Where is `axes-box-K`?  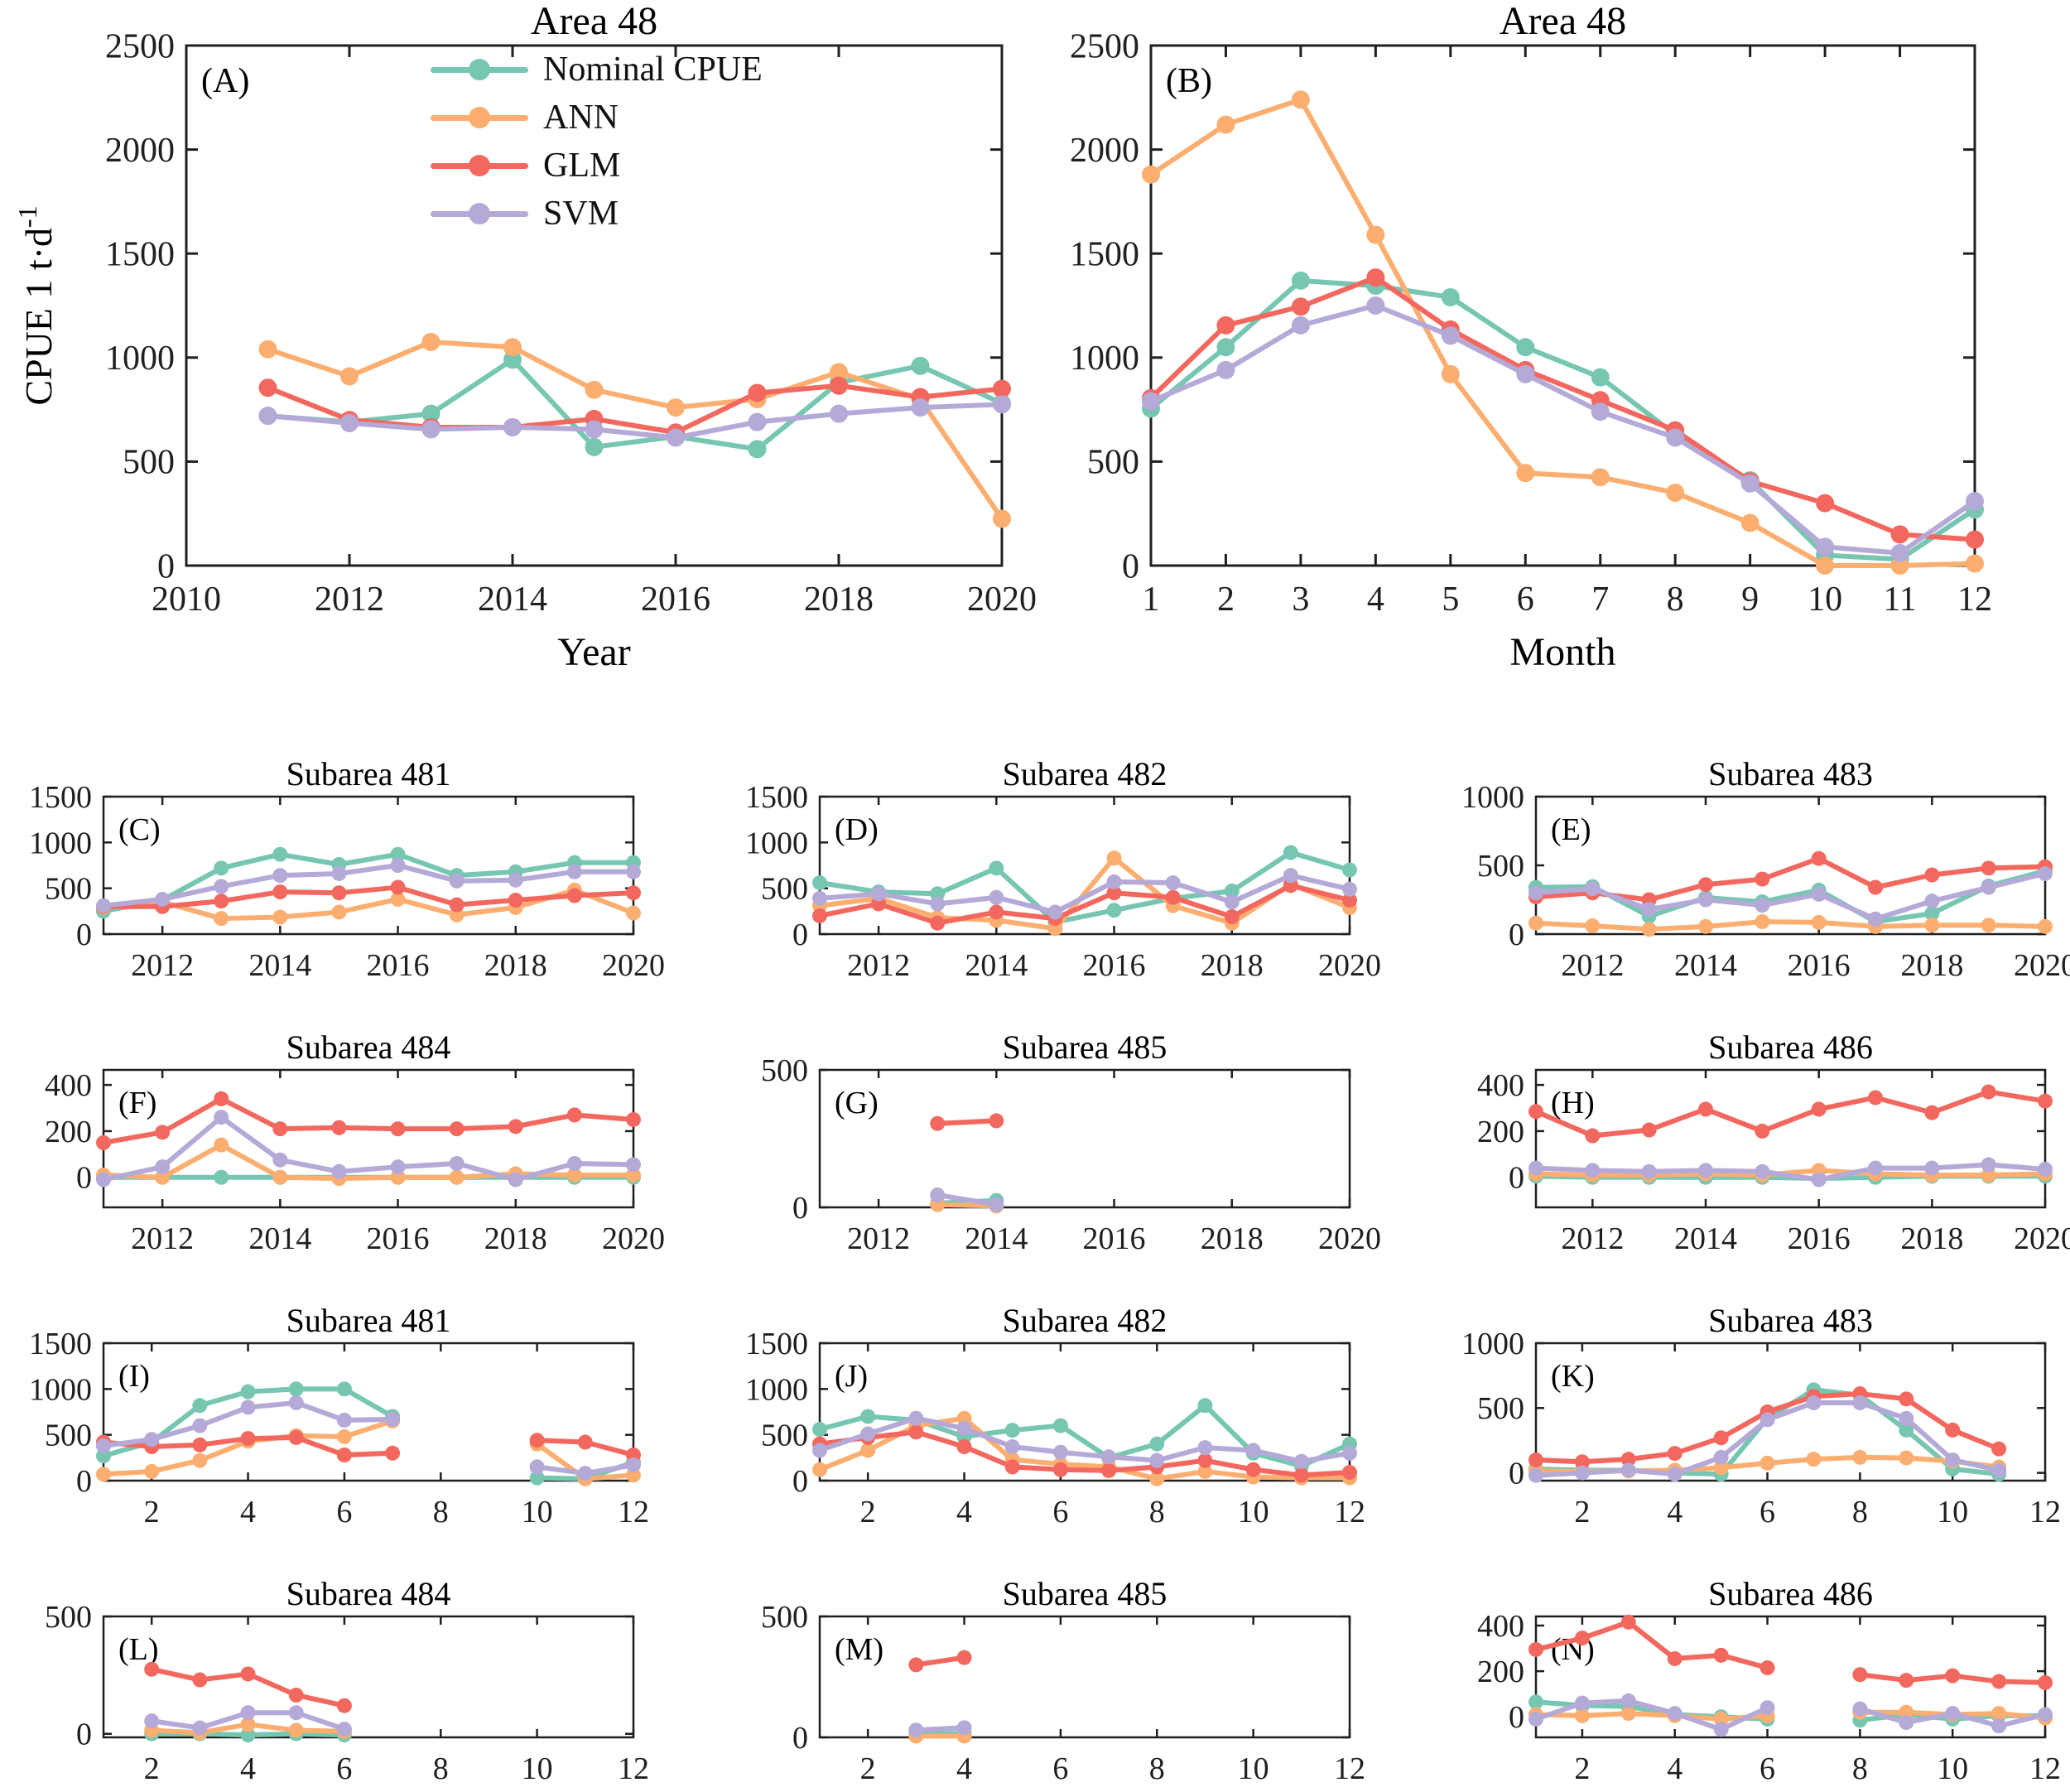 axes-box-K is located at coordinates (1790, 1412).